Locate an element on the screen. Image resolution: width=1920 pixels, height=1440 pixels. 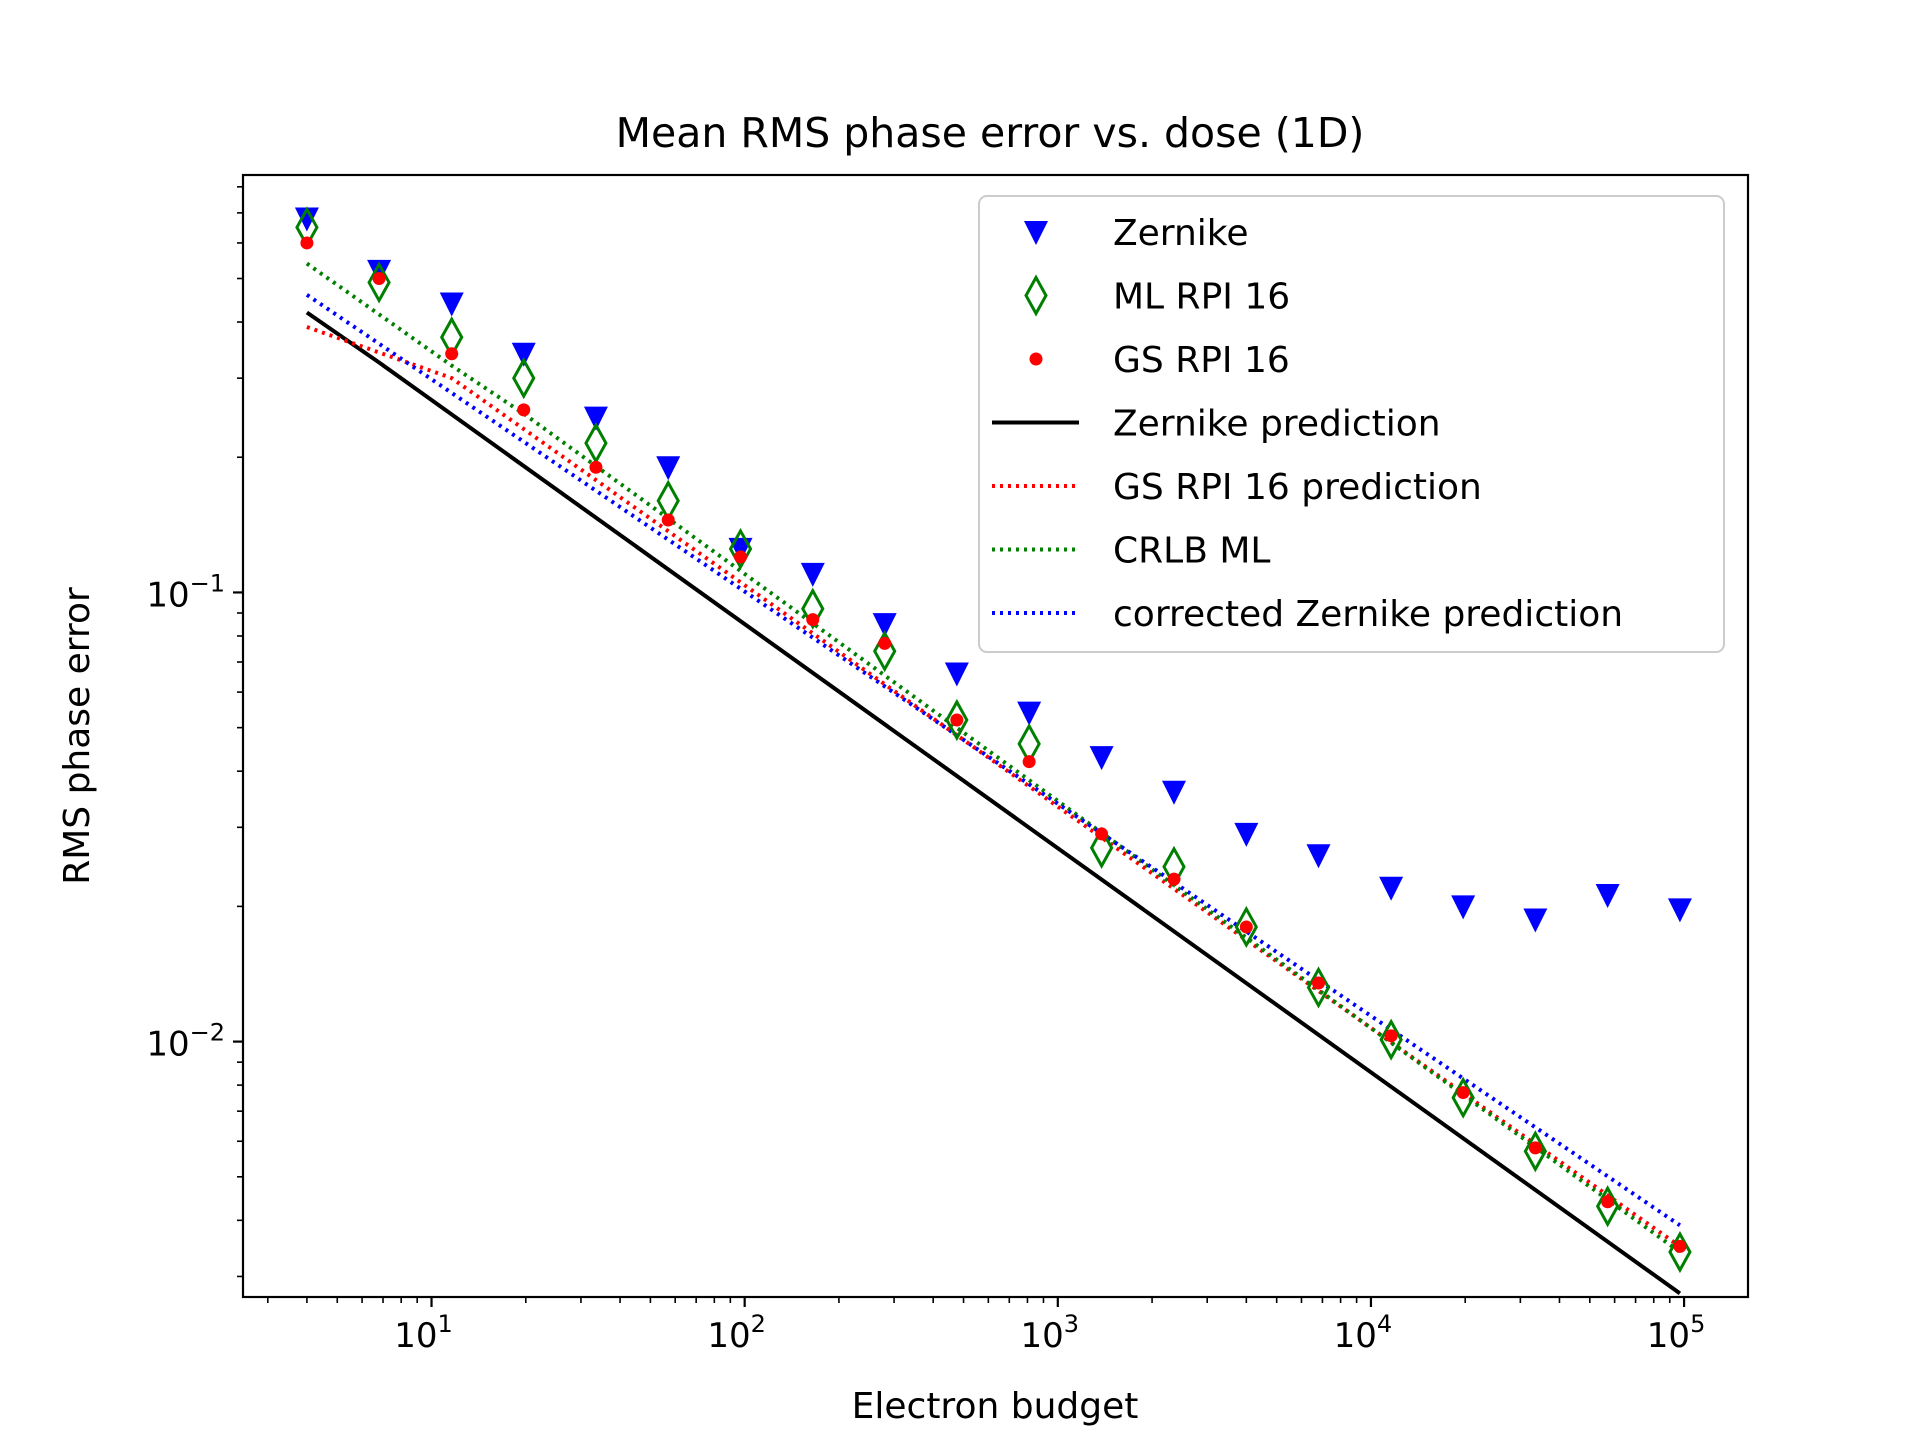
legend-item-gs-rpi-16-prediction: GS RPI 16 prediction is located at coordinates (1237, 487).